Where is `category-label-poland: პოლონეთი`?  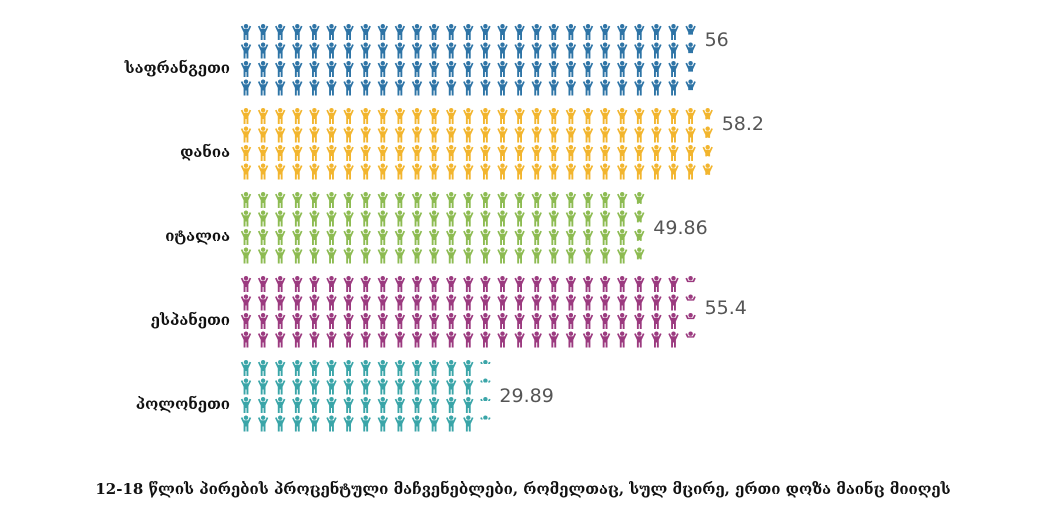
category-label-poland: პოლონეთი is located at coordinates (182, 404).